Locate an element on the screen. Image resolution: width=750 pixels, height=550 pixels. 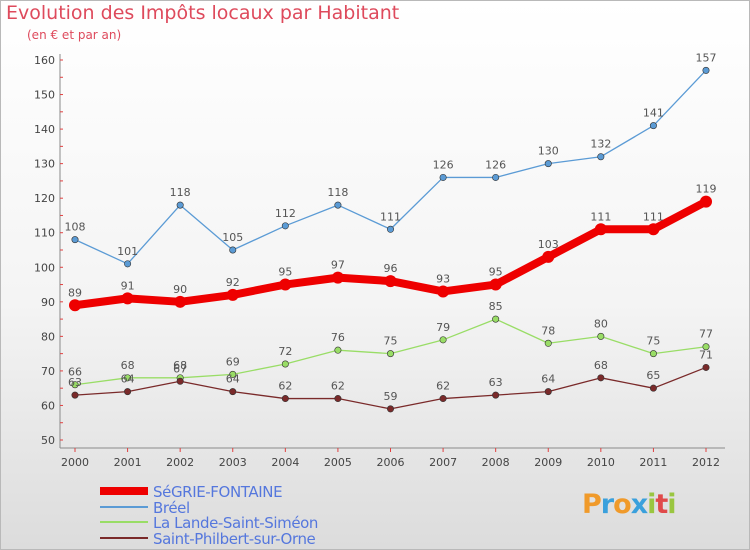
data-label: 64 is located at coordinates (128, 379).